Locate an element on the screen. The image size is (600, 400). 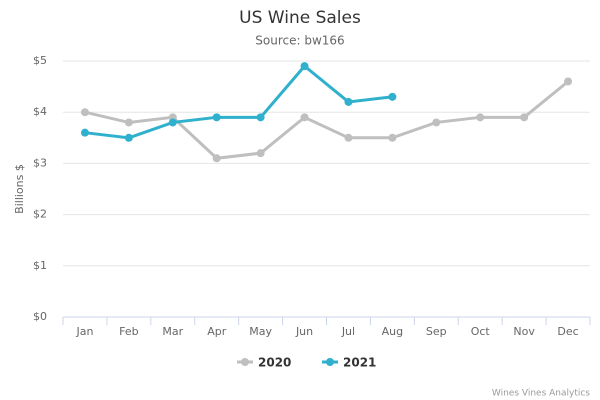
y-tick-label: $0 is located at coordinates (40, 316).